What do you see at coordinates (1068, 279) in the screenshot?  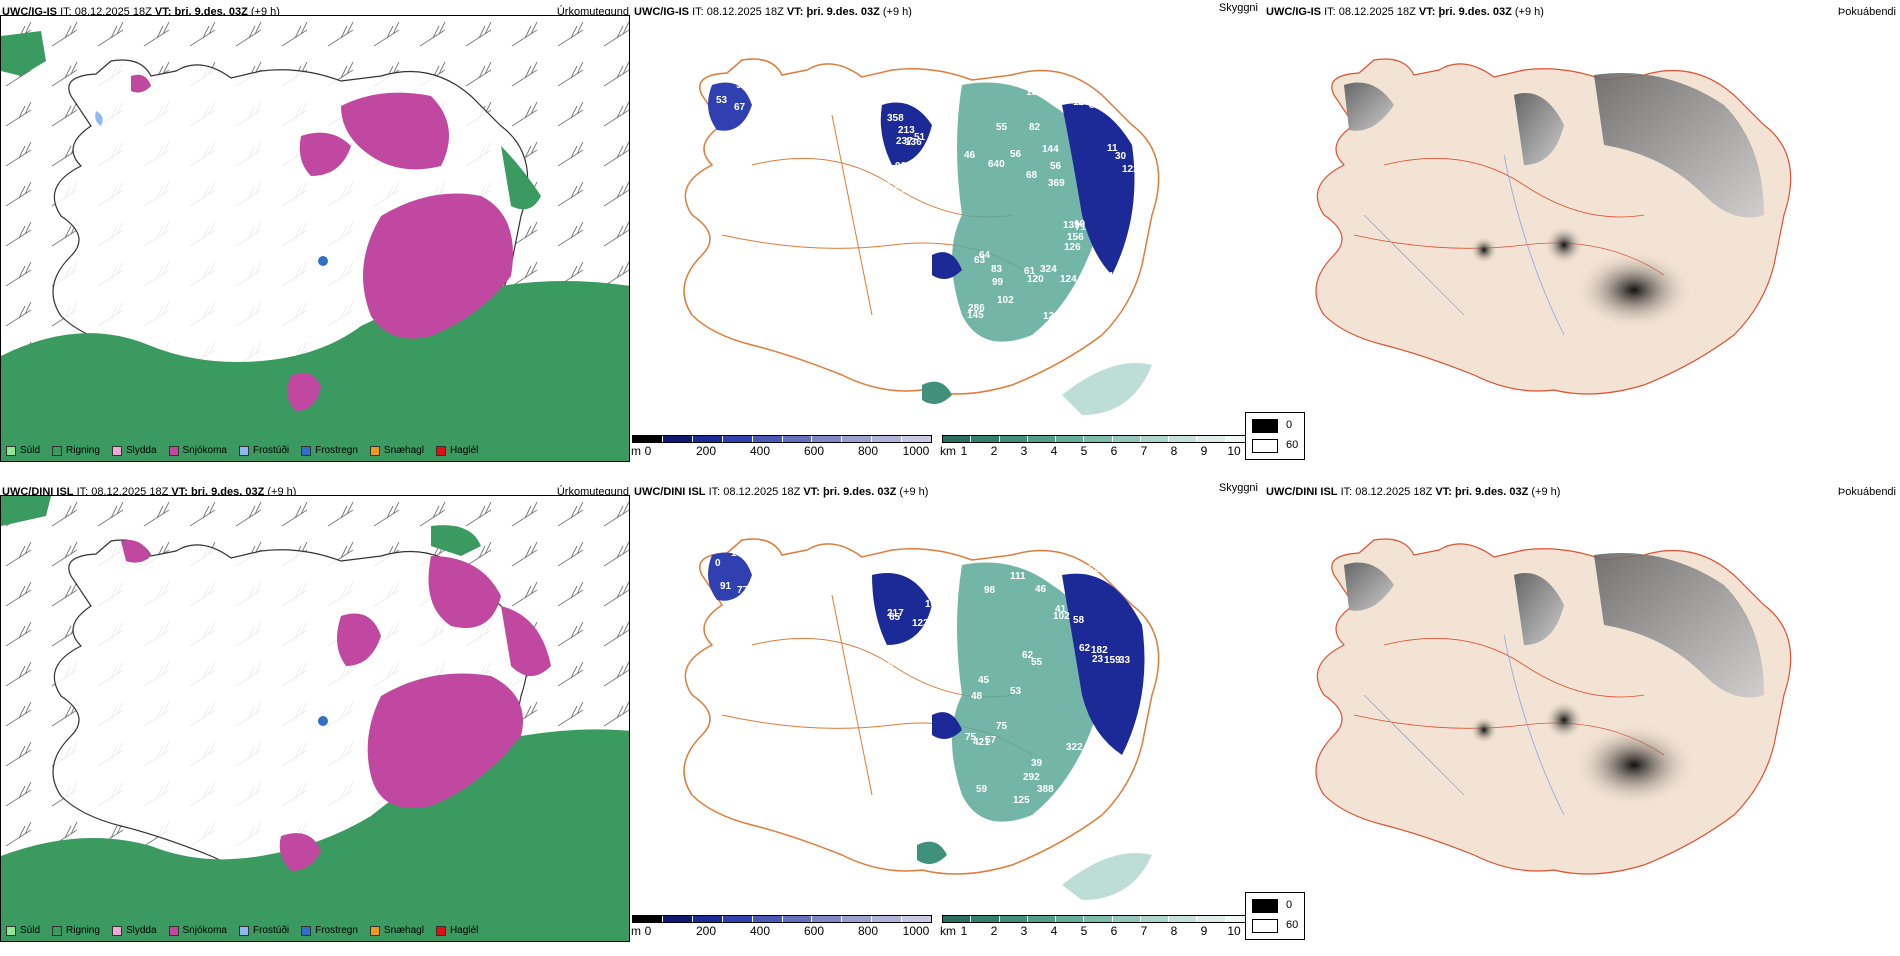 I see `cloud-base-label: 124` at bounding box center [1068, 279].